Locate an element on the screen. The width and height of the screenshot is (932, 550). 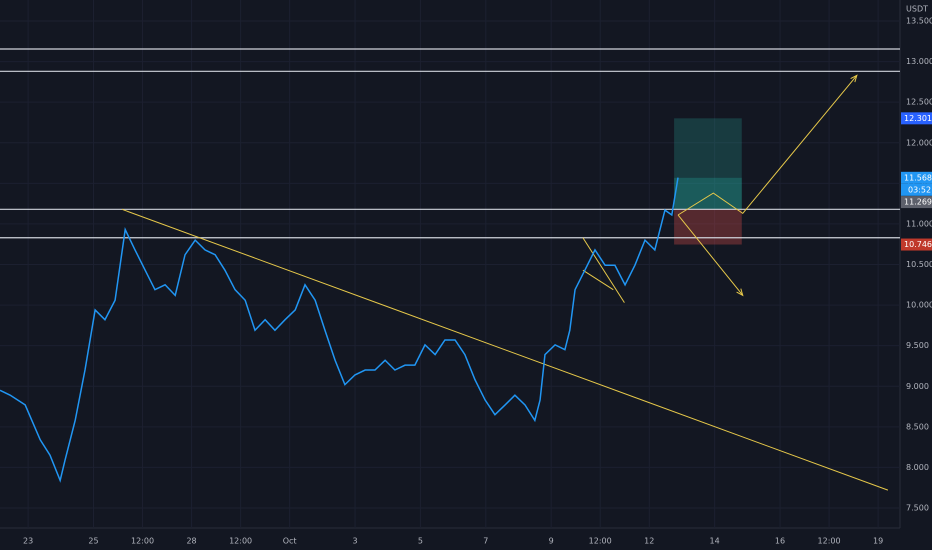
price-label: 11.568 is located at coordinates (918, 177).